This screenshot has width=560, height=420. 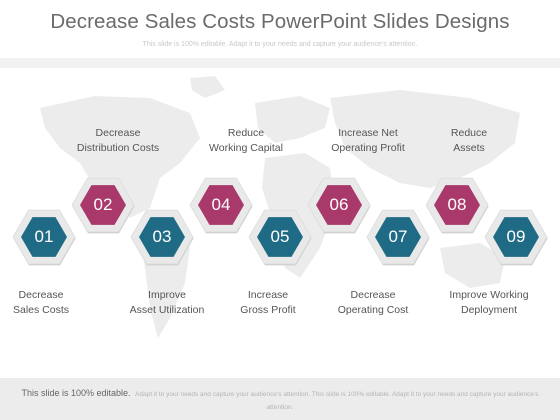 I want to click on step-label-05: Increase Gross Profit, so click(x=268, y=302).